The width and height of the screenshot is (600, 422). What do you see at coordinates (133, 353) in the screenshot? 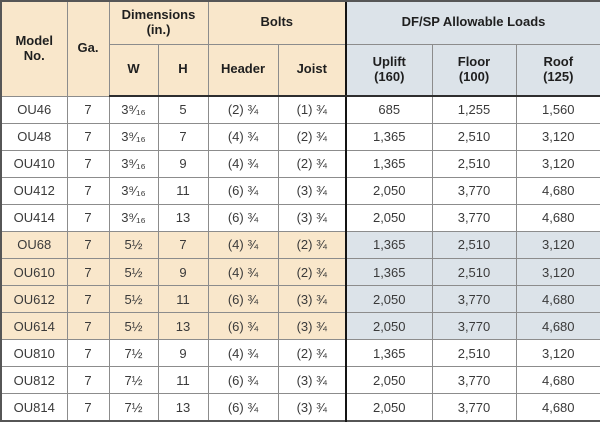
I see `cell-w: 7½` at bounding box center [133, 353].